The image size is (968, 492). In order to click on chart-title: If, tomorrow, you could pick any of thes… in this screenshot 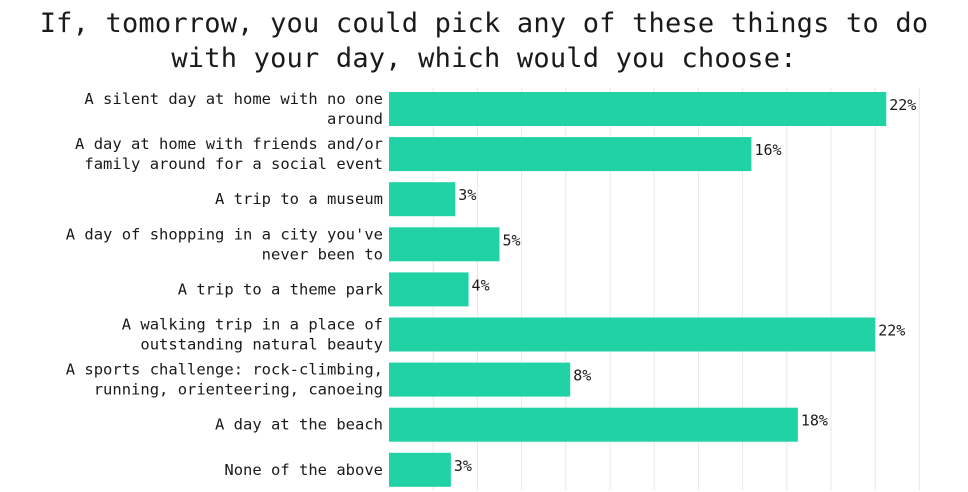, I will do `click(484, 41)`.